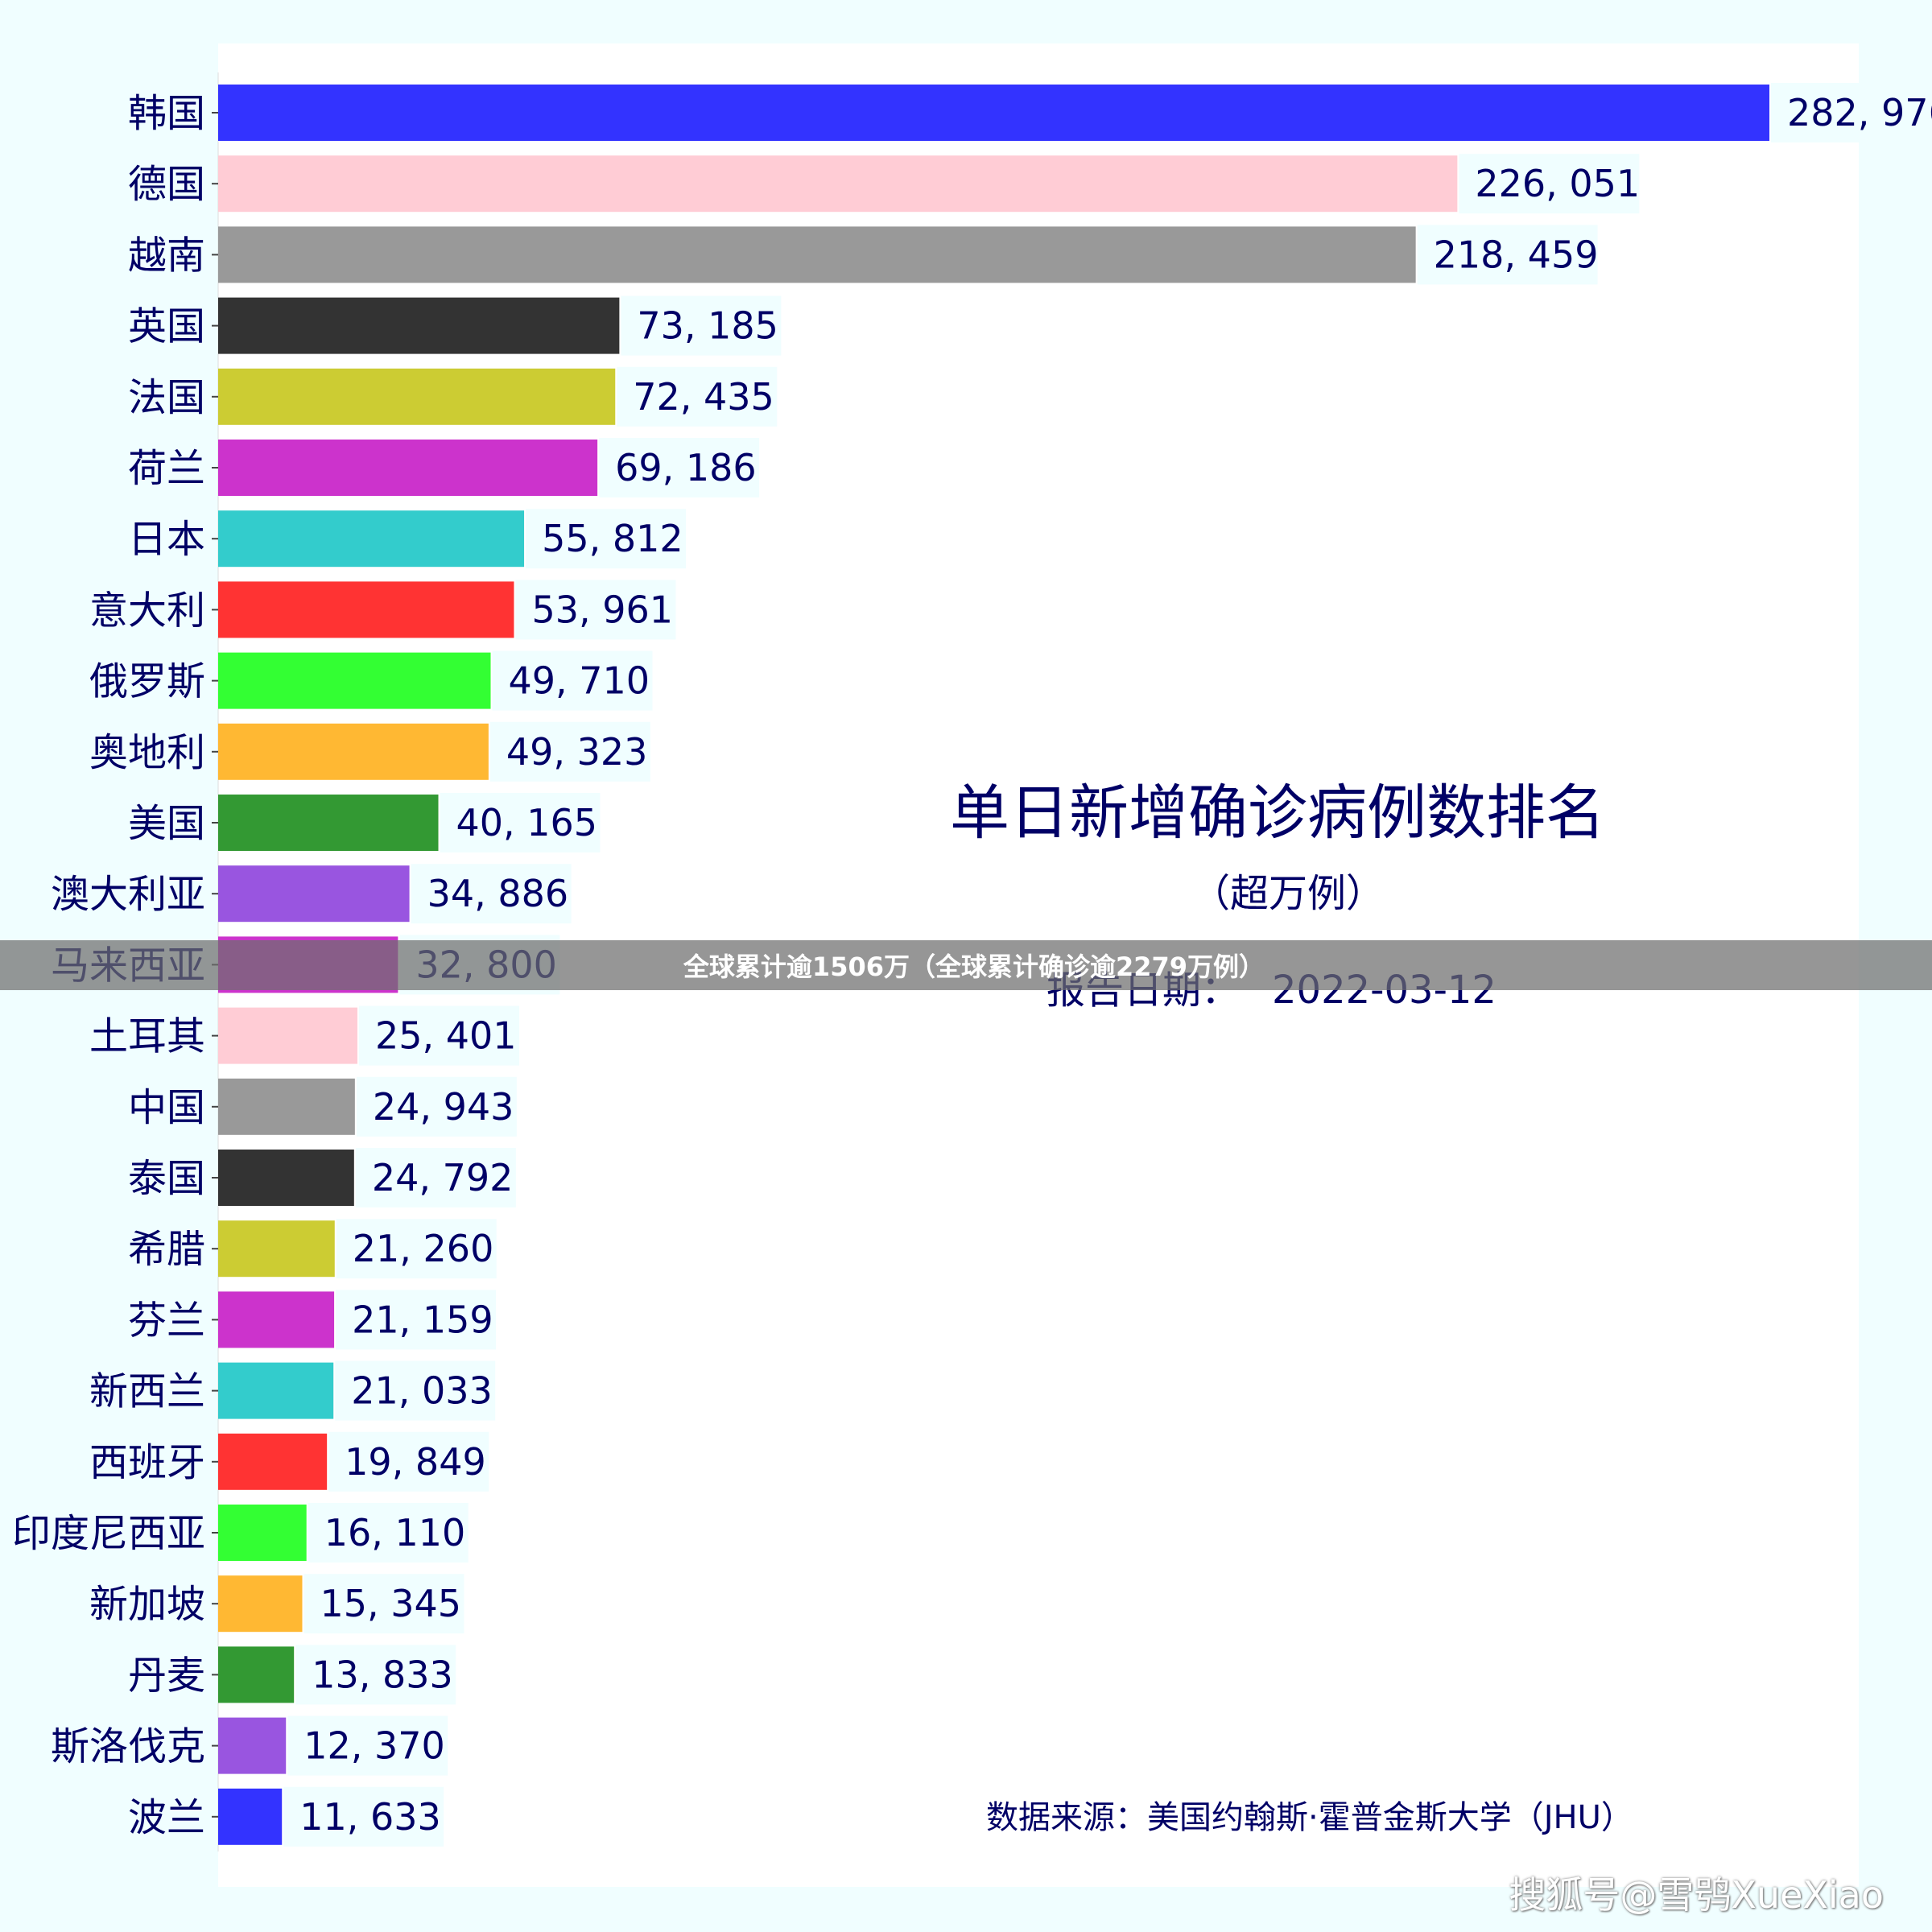  What do you see at coordinates (166, 468) in the screenshot?
I see `category-label: 荷兰` at bounding box center [166, 468].